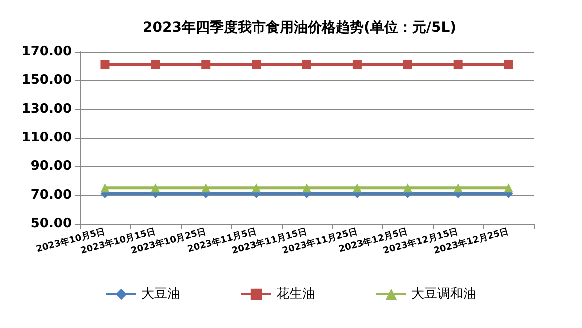  Describe the element at coordinates (47, 52) in the screenshot. I see `y-tick-label: 170.00` at that location.